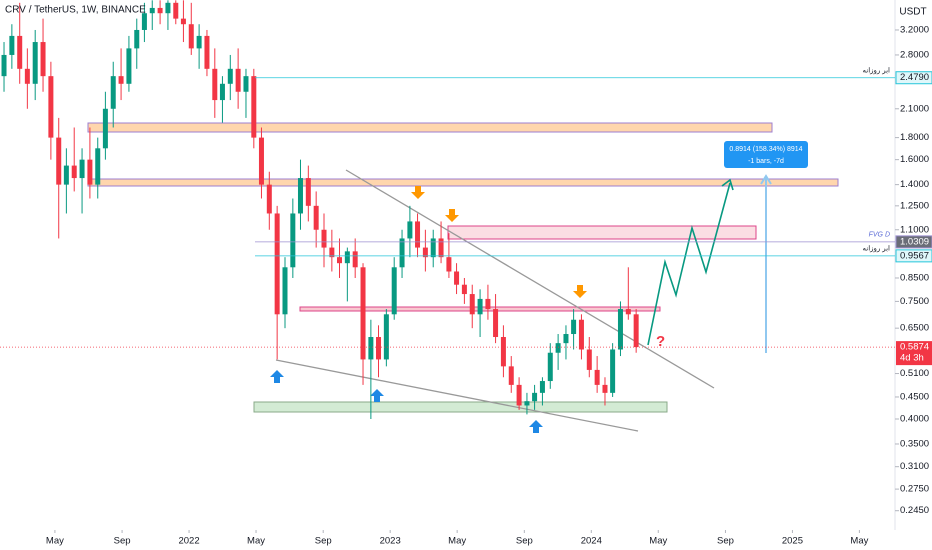 Image resolution: width=932 pixels, height=550 pixels. What do you see at coordinates (766, 161) in the screenshot?
I see `measure-text: -1 bars, -7d` at bounding box center [766, 161].